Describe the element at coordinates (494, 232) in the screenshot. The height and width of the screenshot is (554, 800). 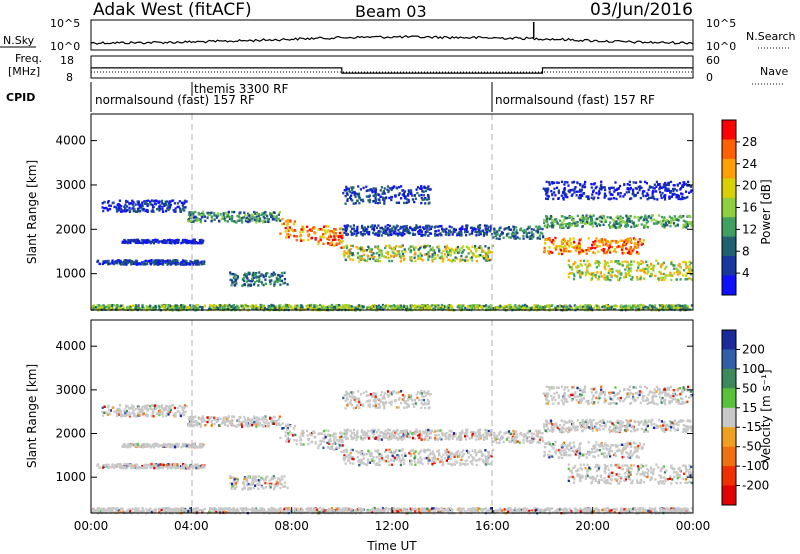
I see `power-cell-1936` at that location.